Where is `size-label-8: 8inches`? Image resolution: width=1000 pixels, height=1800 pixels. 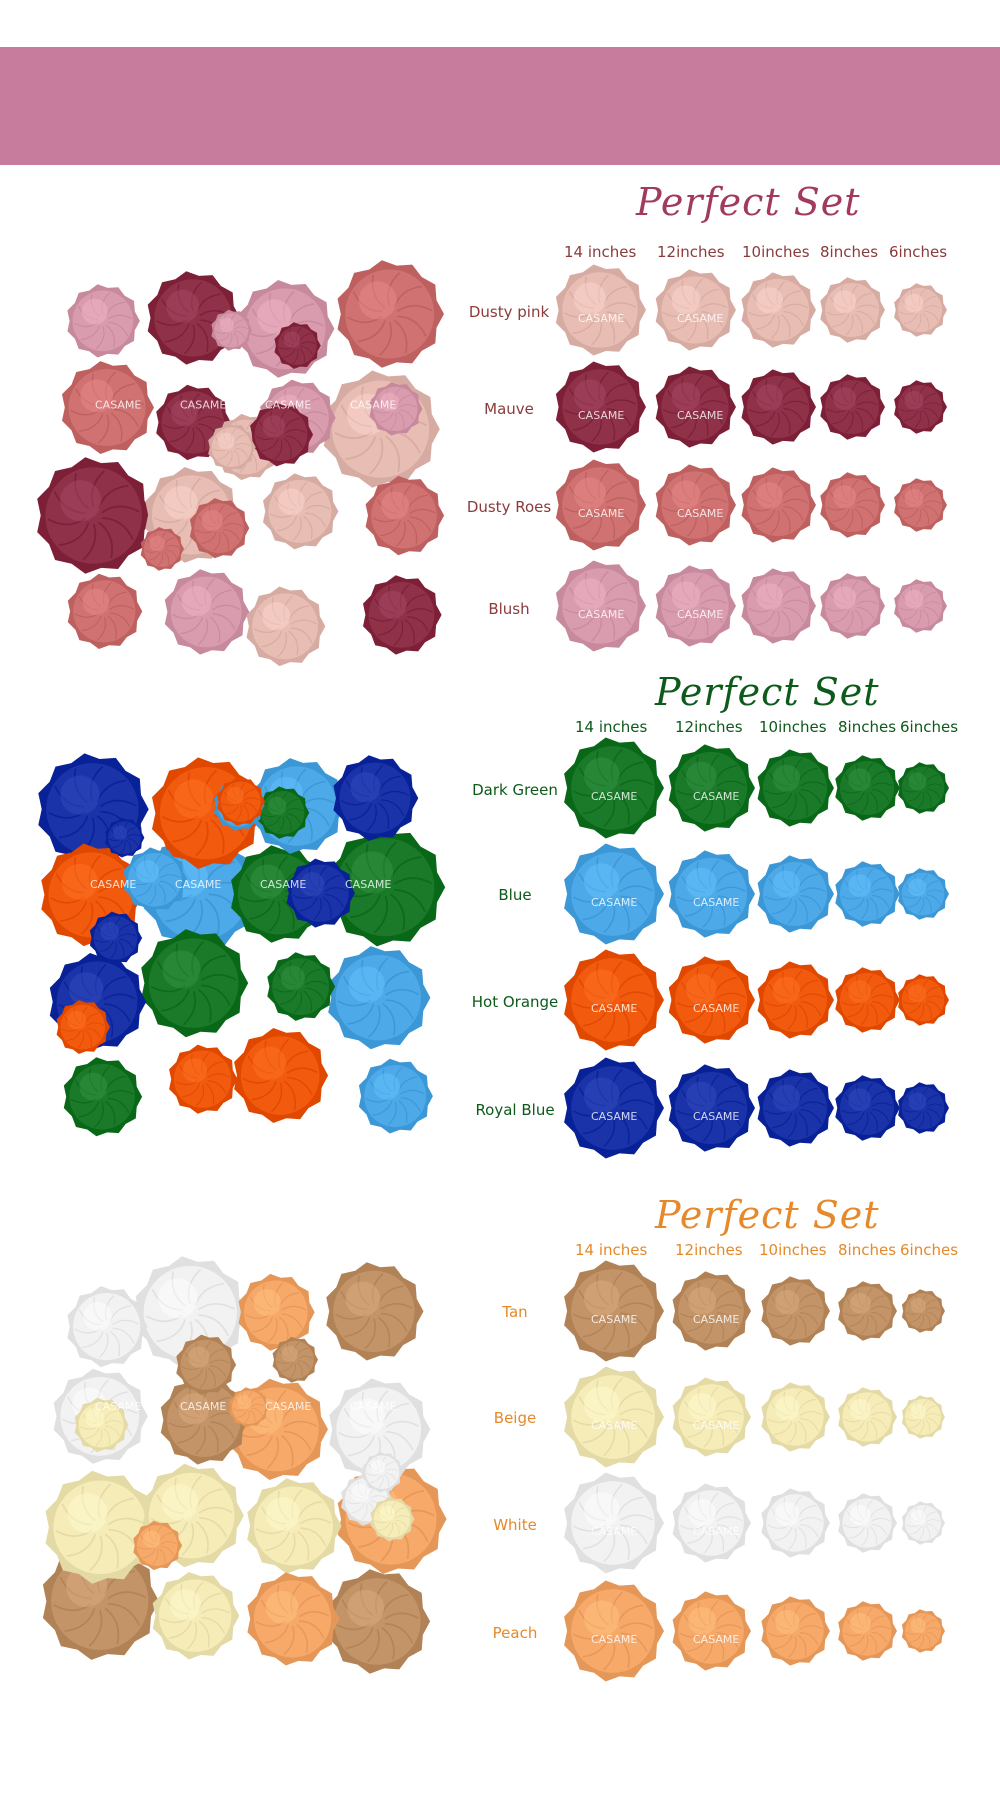
size-label-8: 8inches is located at coordinates (849, 252).